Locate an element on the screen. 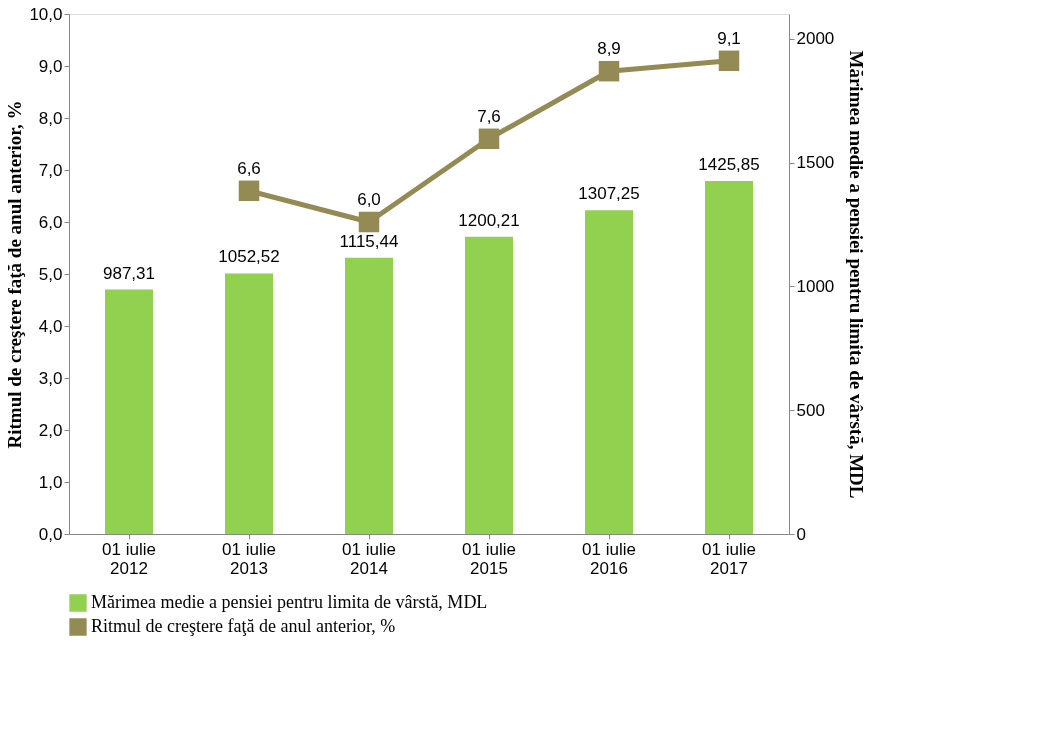  x-tick-label: 01 iulie 2015 is located at coordinates (489, 558).